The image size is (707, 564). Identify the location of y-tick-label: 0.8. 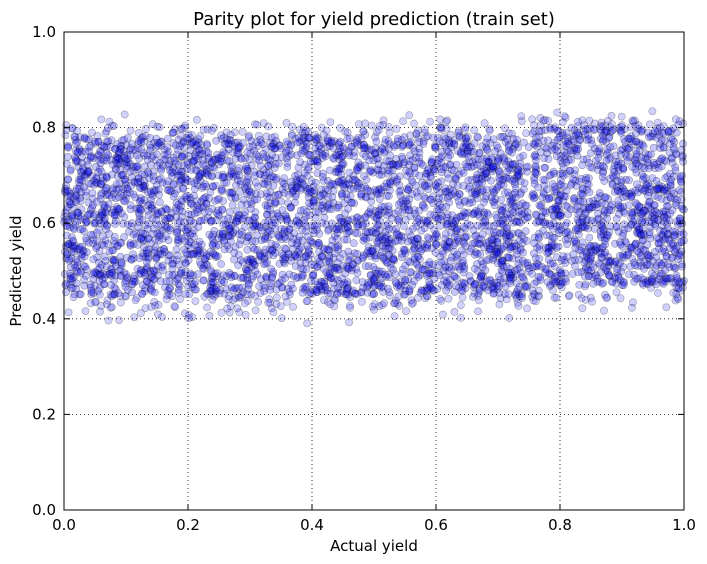
(44, 128).